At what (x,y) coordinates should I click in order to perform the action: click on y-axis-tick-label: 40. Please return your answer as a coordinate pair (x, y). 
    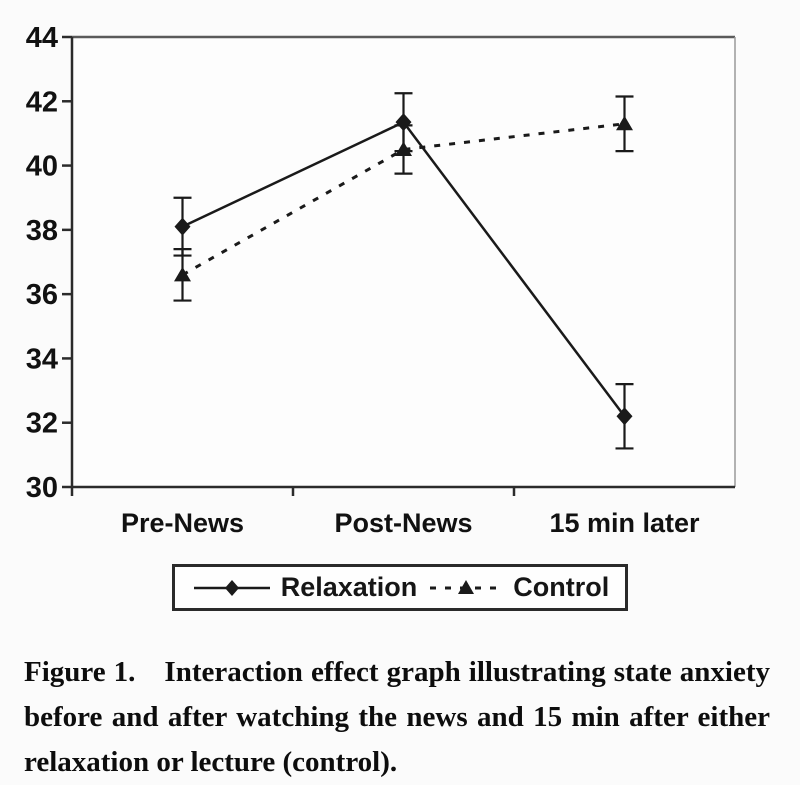
    Looking at the image, I should click on (42, 167).